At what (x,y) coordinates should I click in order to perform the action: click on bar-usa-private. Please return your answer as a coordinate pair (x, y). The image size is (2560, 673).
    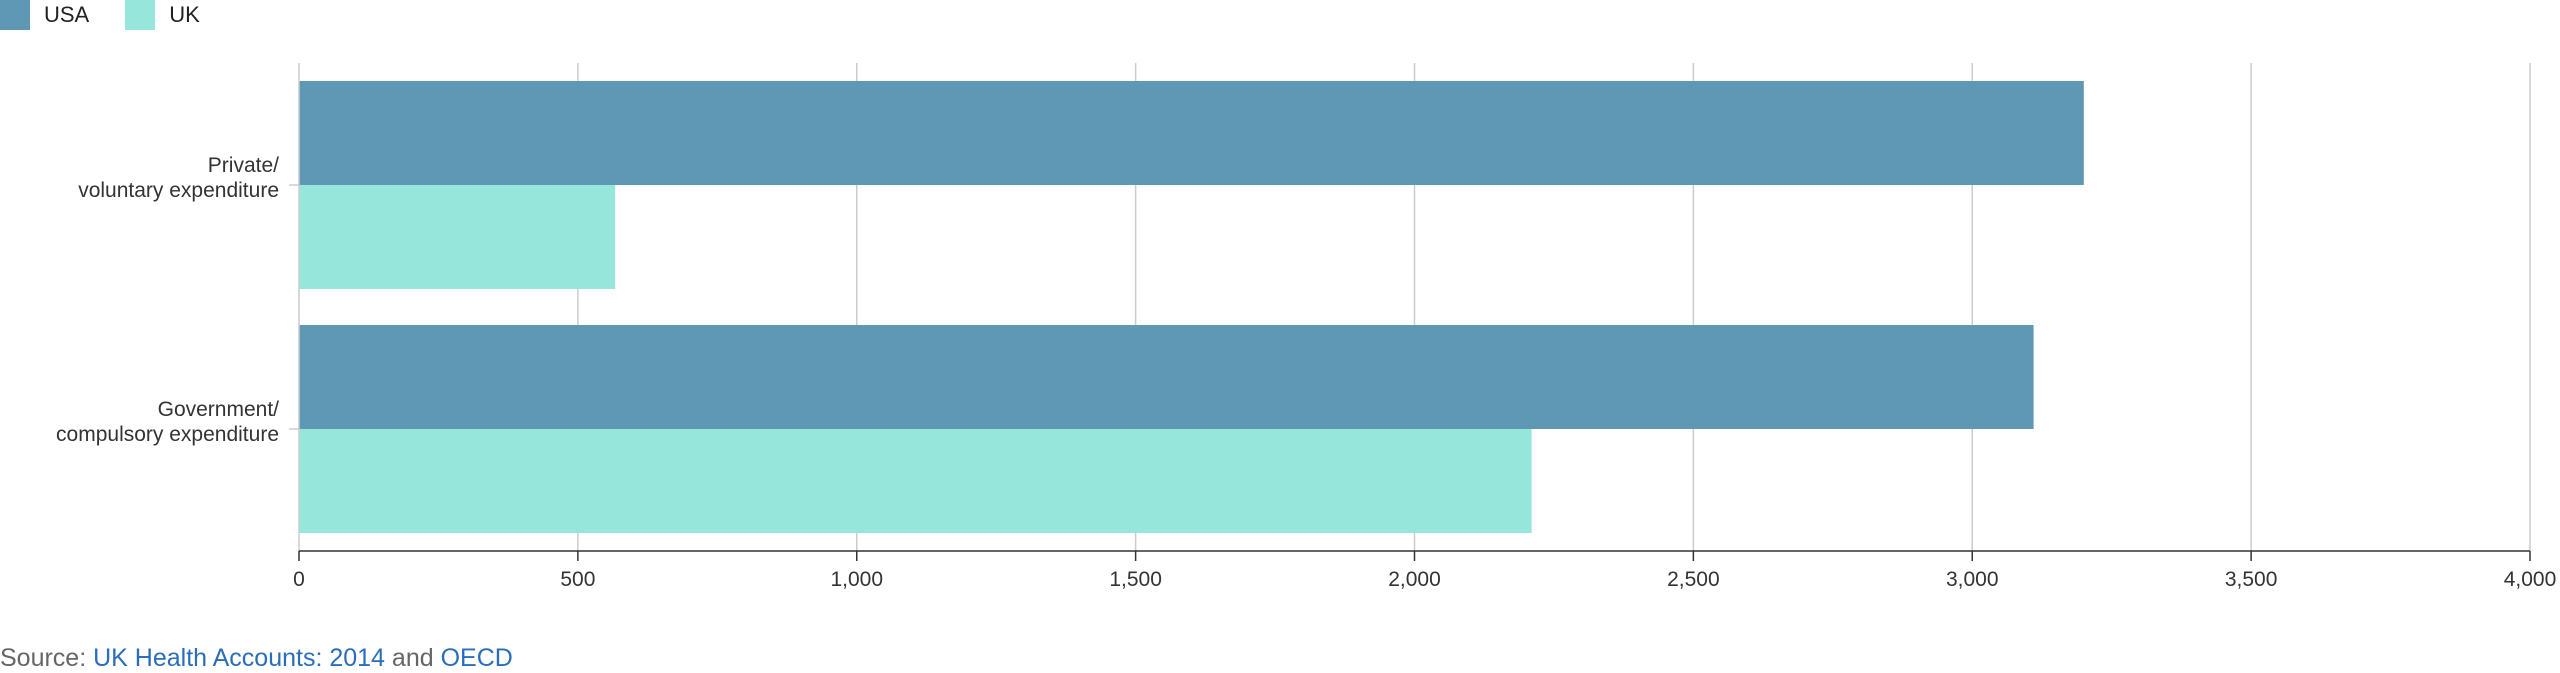
    Looking at the image, I should click on (1191, 133).